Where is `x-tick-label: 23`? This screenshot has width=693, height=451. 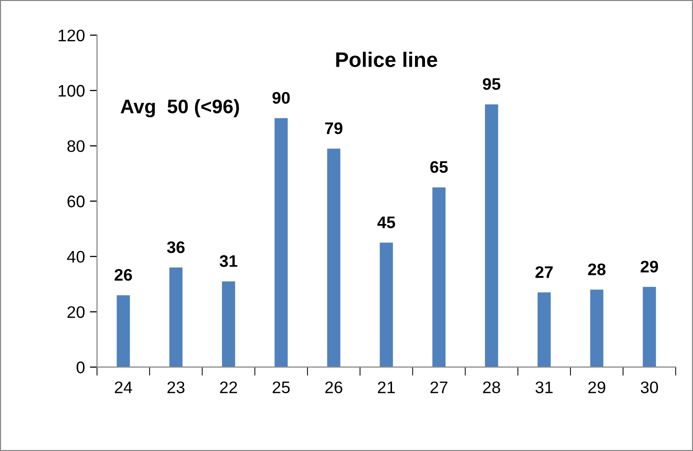 x-tick-label: 23 is located at coordinates (176, 387).